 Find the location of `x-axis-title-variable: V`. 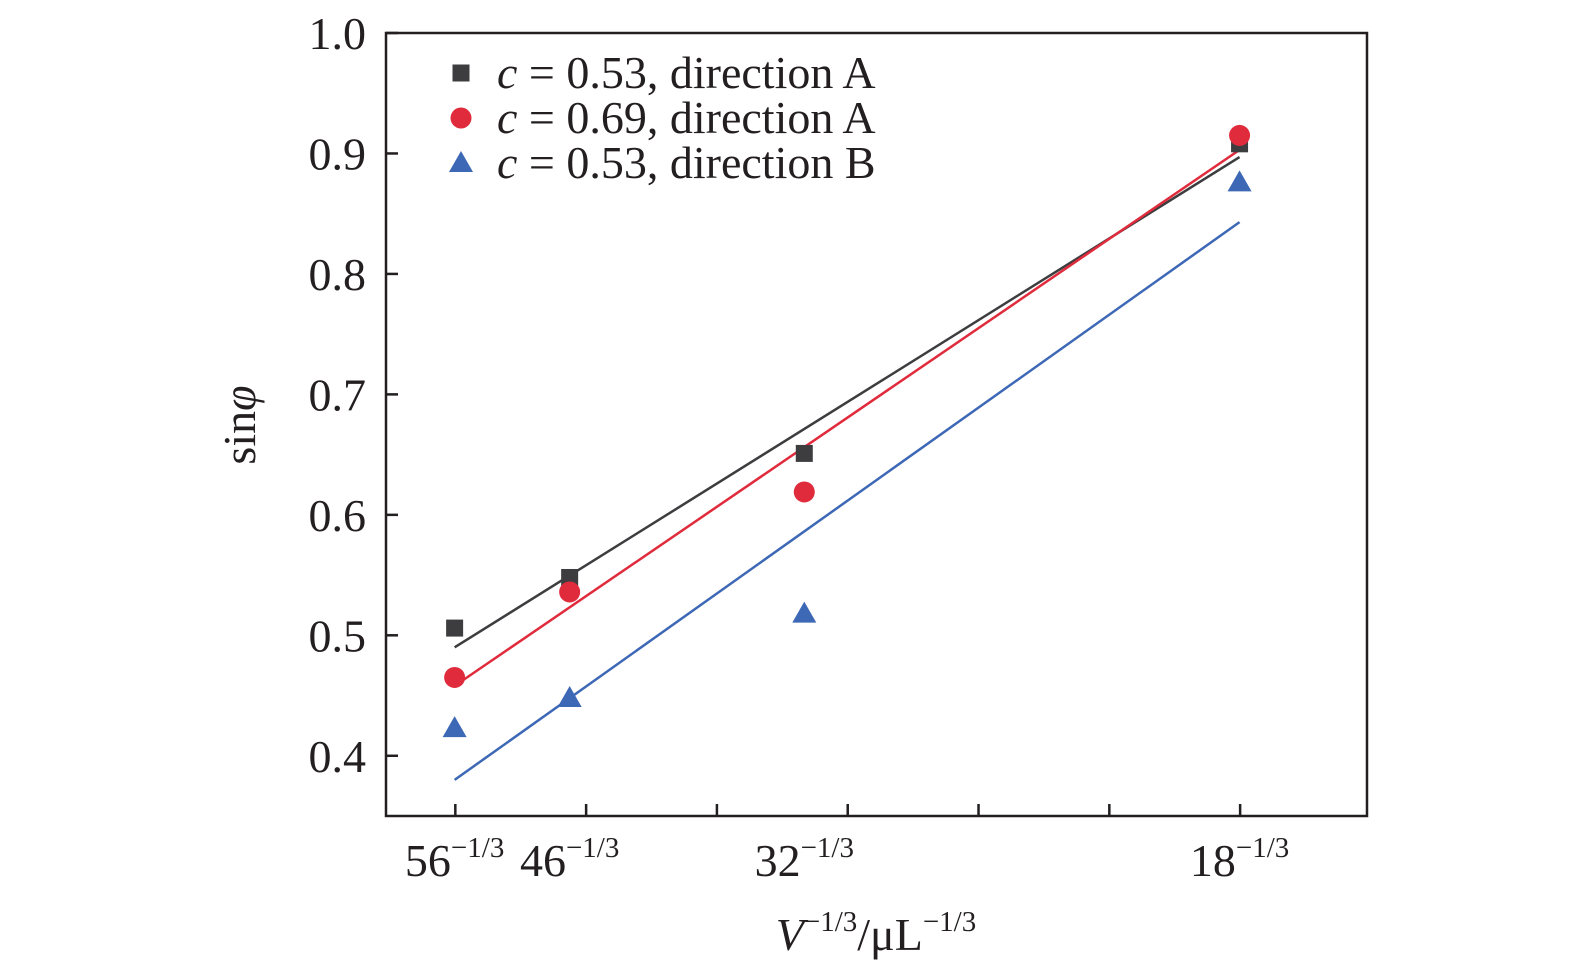

x-axis-title-variable: V is located at coordinates (792, 934).